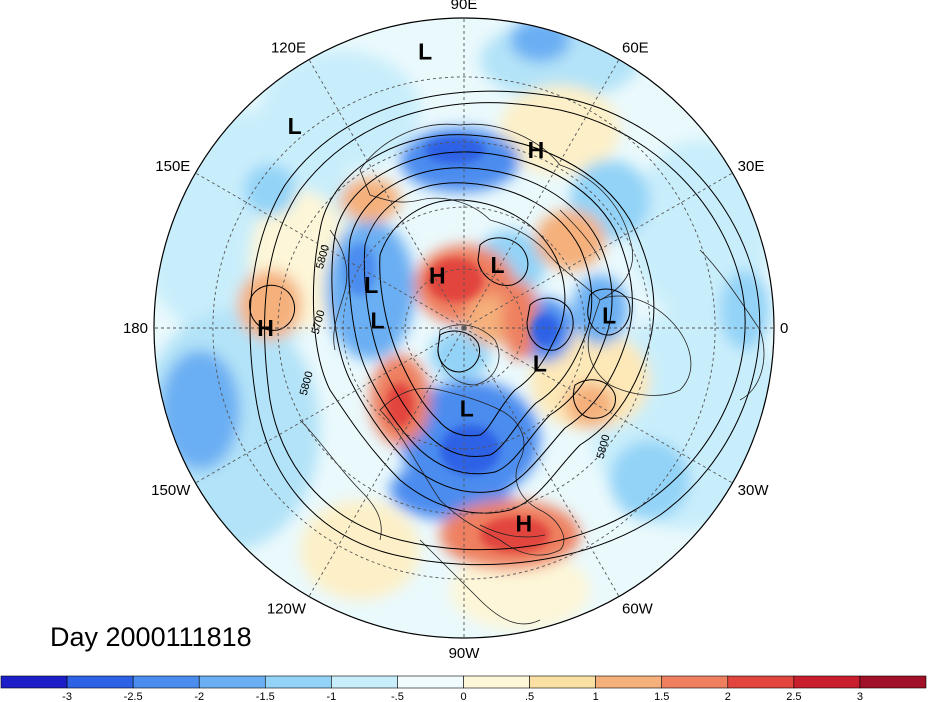 The height and width of the screenshot is (702, 928). I want to click on colorbar: -3 -2.5 -2 -1.5 -1 -.5 0 .5 1 1.5 2 2.5 3, so click(463, 688).